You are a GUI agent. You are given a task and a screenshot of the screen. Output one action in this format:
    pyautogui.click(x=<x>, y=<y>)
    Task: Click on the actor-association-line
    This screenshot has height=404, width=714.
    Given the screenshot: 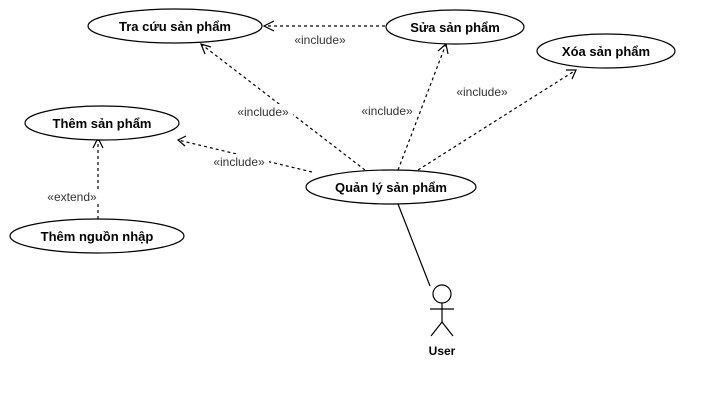 What is the action you would take?
    pyautogui.click(x=414, y=245)
    